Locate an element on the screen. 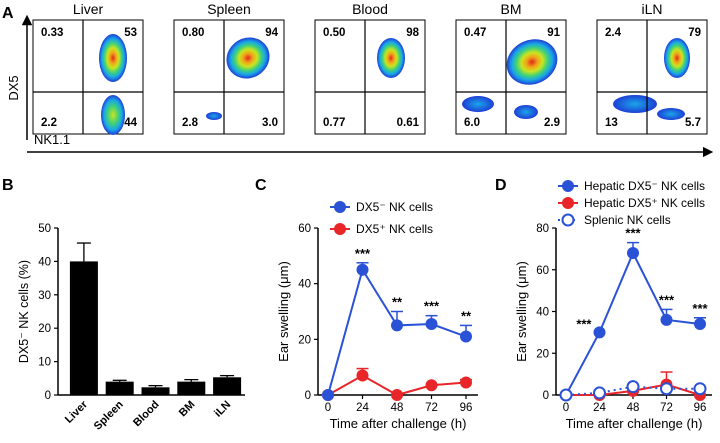  panel-label-c: C is located at coordinates (261, 185).